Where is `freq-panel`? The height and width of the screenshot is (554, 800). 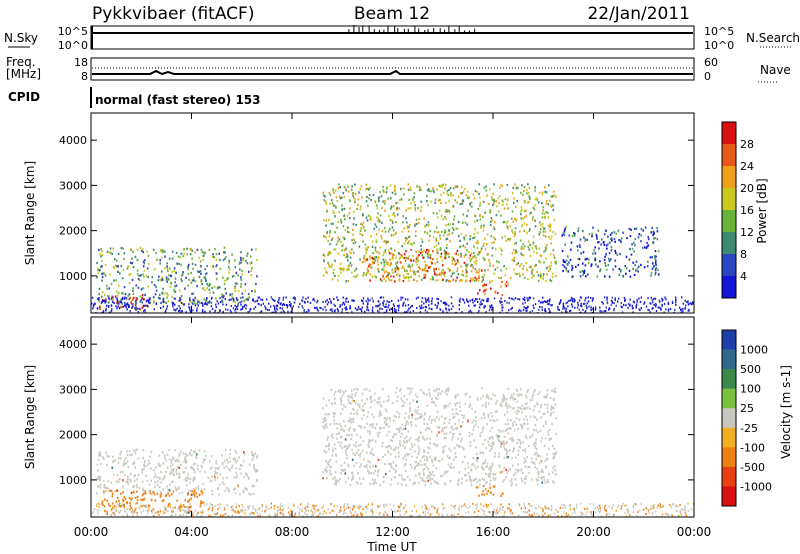
freq-panel is located at coordinates (392, 69).